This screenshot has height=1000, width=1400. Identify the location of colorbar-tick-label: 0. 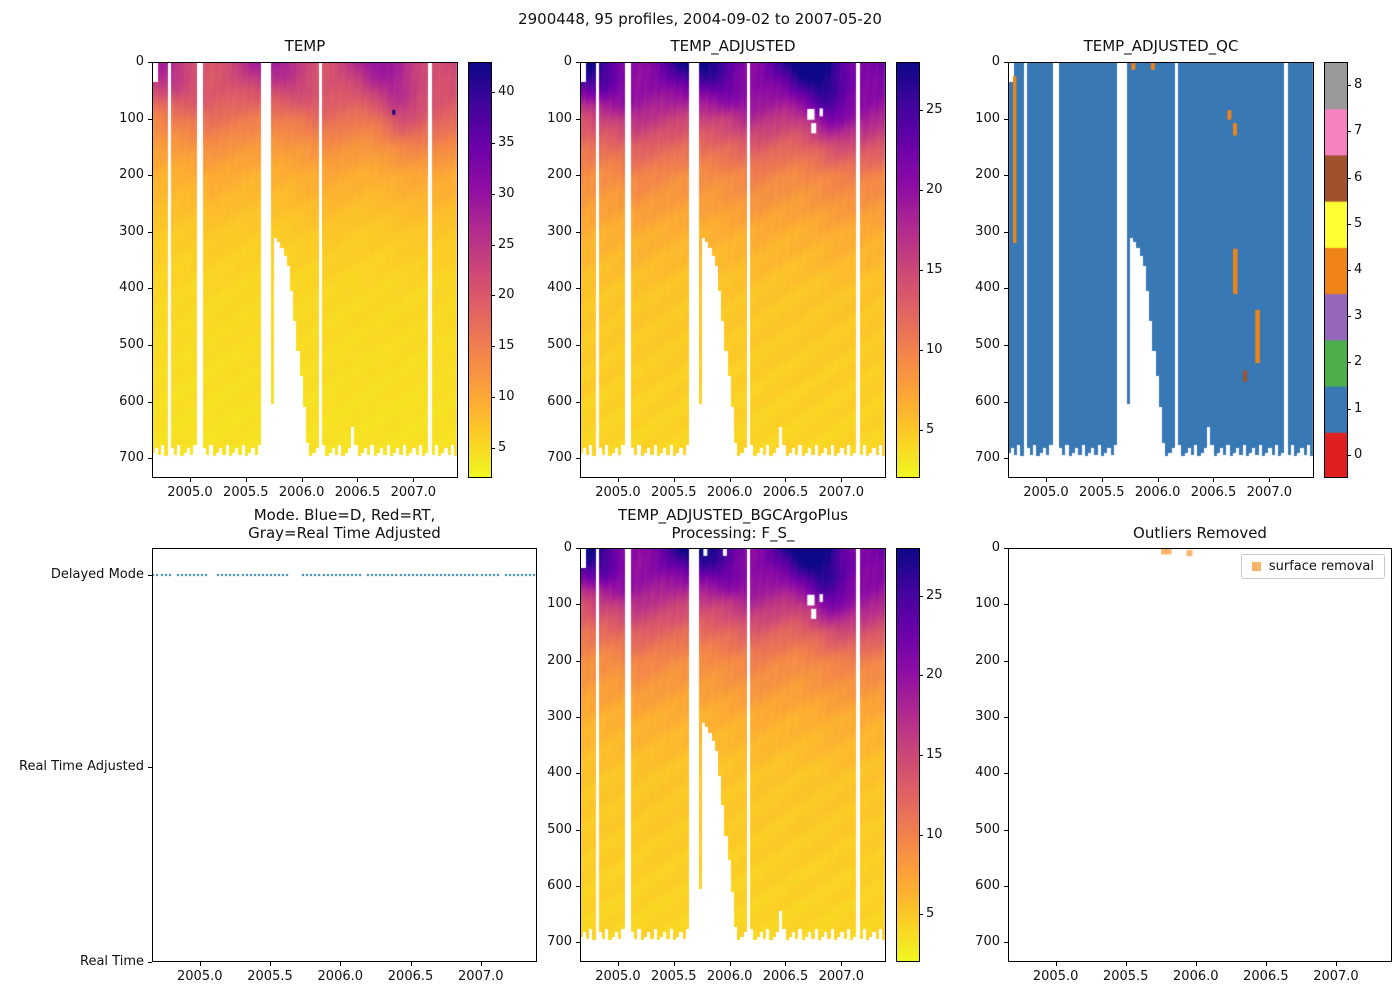
(1358, 454).